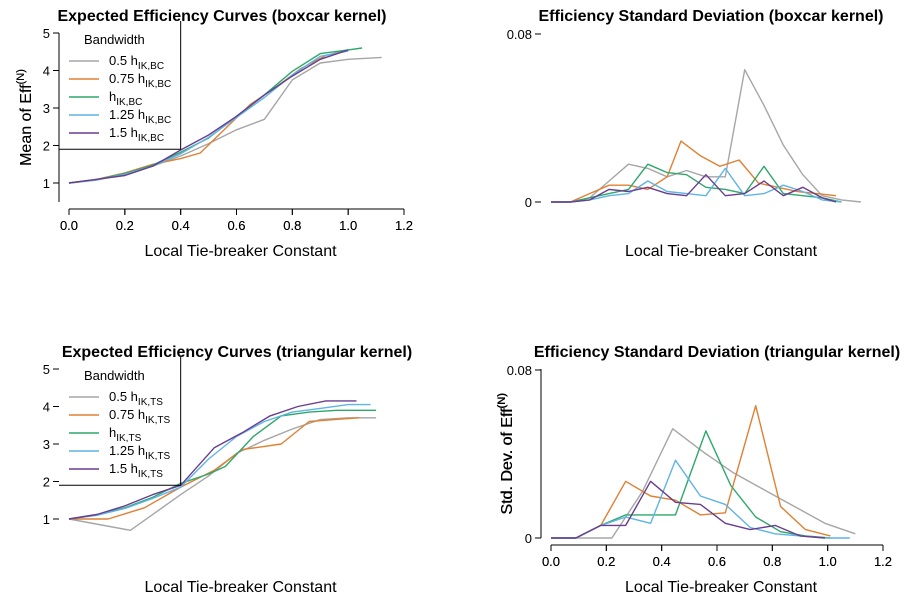 The image size is (918, 595). Describe the element at coordinates (139, 452) in the screenshot. I see `legend-label-3: 1.25 hIK,TS` at that location.